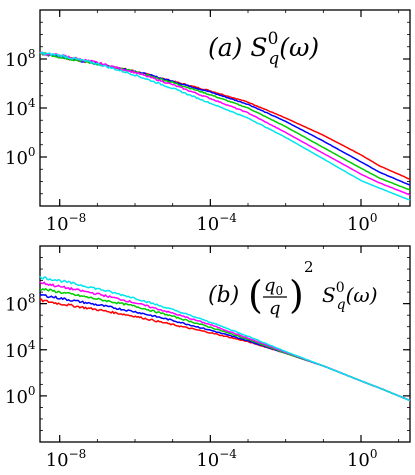  Describe the element at coordinates (263, 49) in the screenshot. I see `panel-a-label: (a) S0 q(ω)` at that location.